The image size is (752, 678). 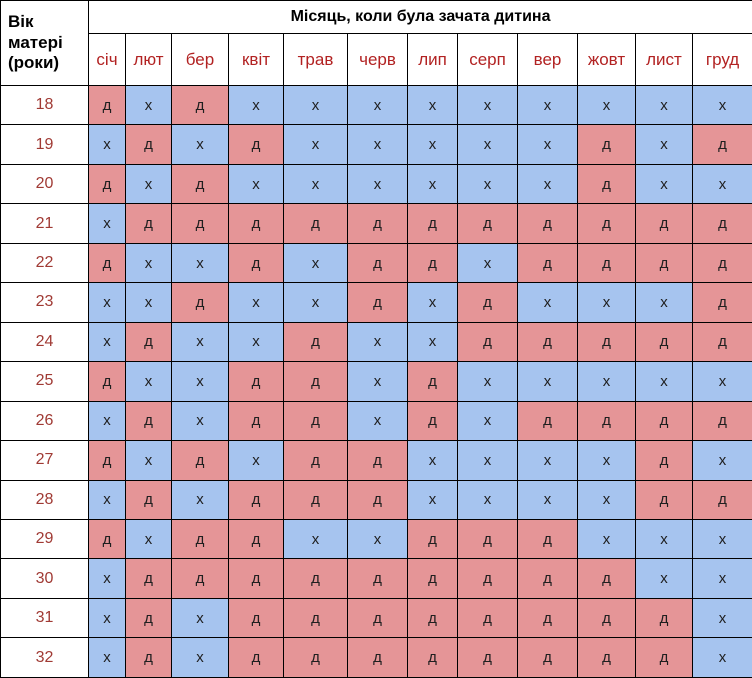 I want to click on cell-age29-month9: д, so click(x=547, y=539).